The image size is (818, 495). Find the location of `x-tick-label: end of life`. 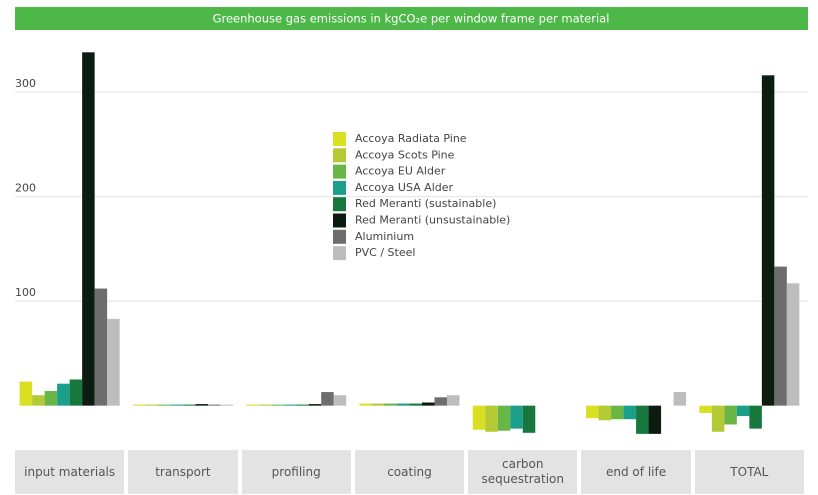

x-tick-label: end of life is located at coordinates (636, 471).